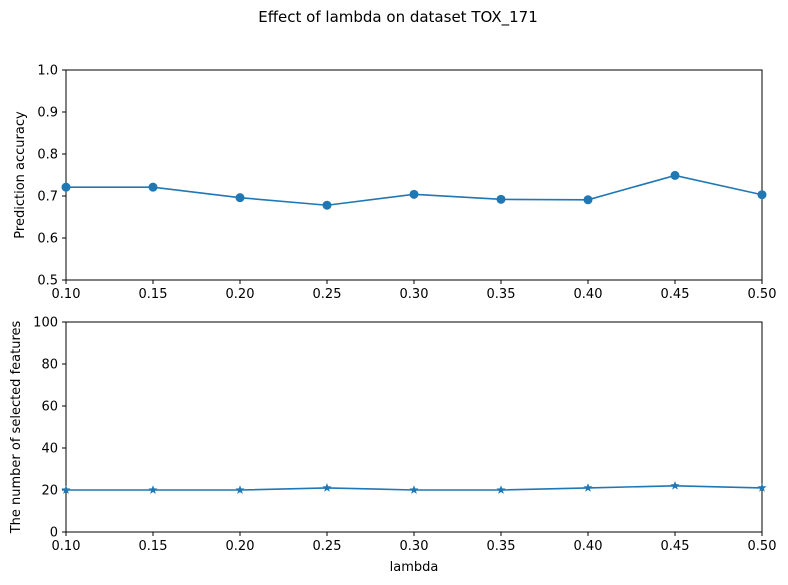  Describe the element at coordinates (675, 294) in the screenshot. I see `accuracy-x-tick-label: 0.45` at that location.